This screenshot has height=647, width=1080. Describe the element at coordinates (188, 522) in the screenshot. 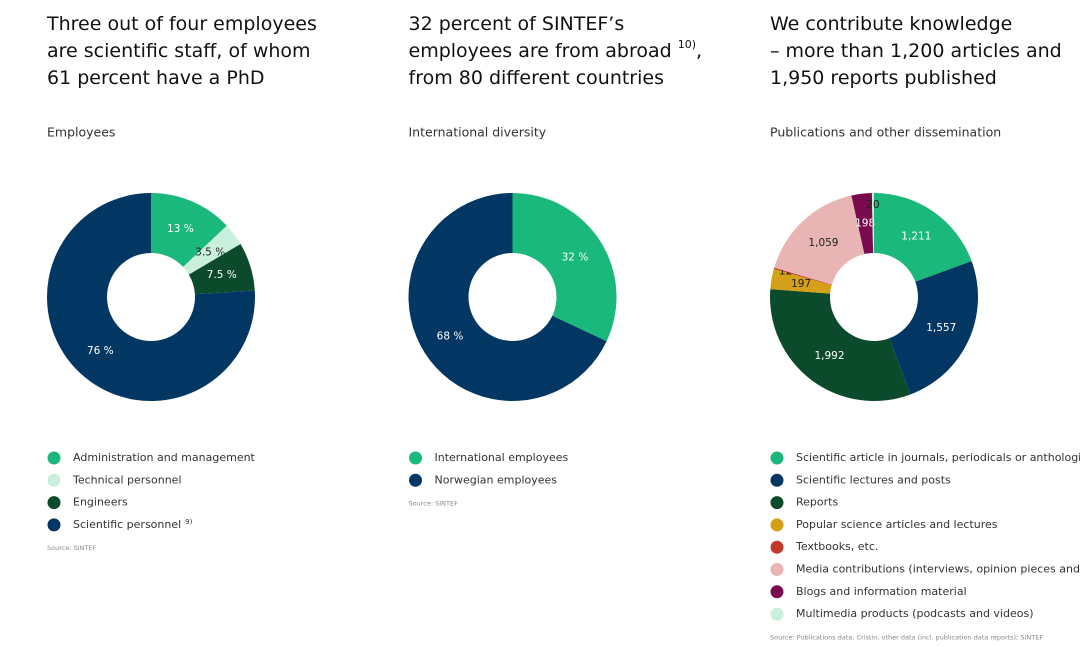

I see `footnote-ref: 9)` at that location.